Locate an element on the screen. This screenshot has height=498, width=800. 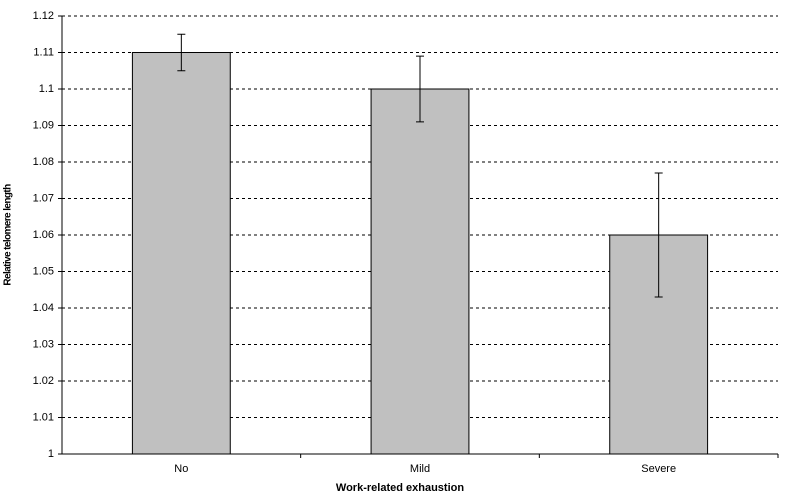
y-tick-label: 1.01 is located at coordinates (43, 417).